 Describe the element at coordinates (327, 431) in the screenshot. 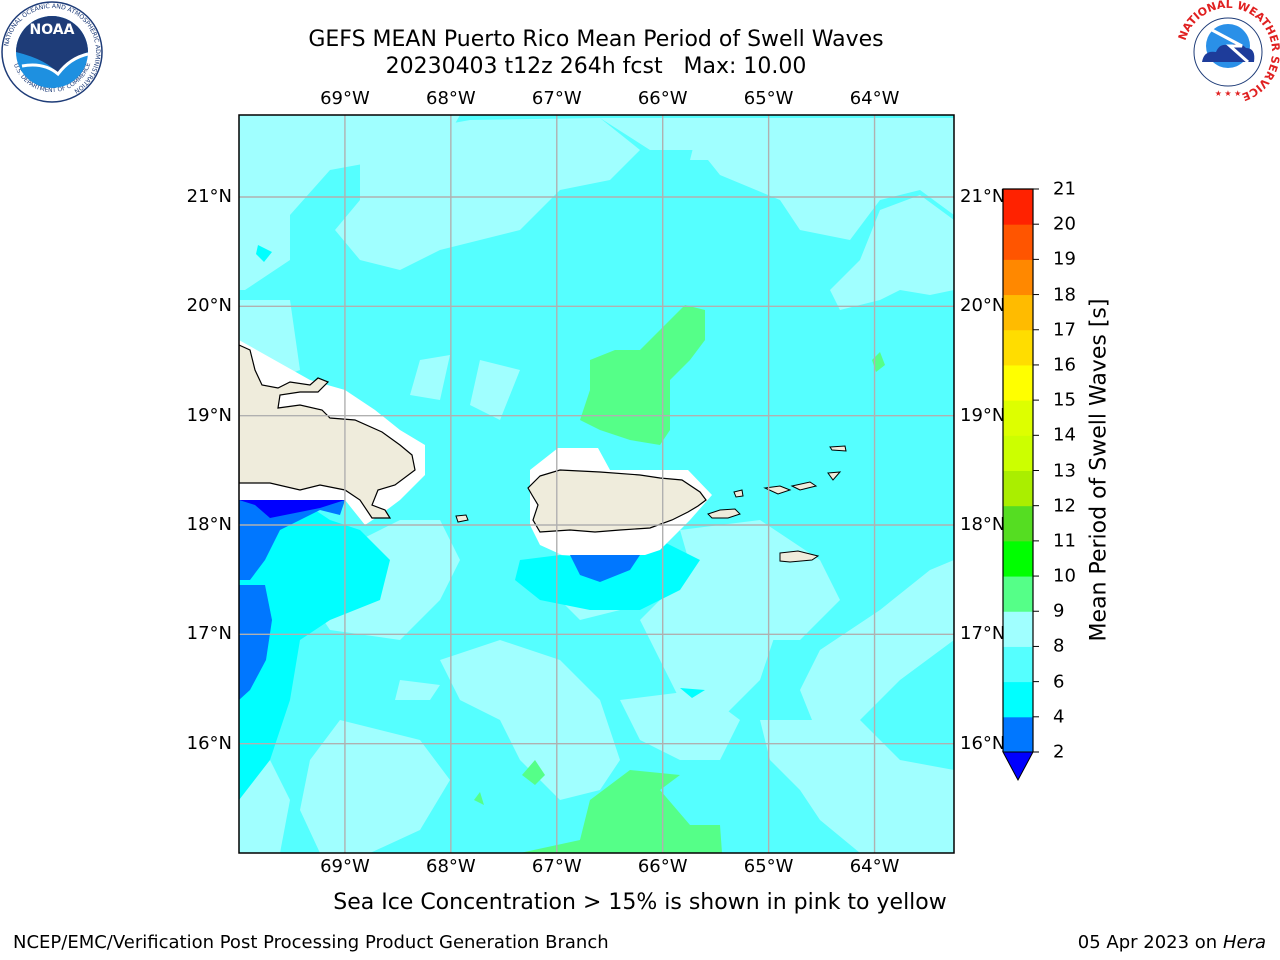

I see `hispaniola-land` at that location.